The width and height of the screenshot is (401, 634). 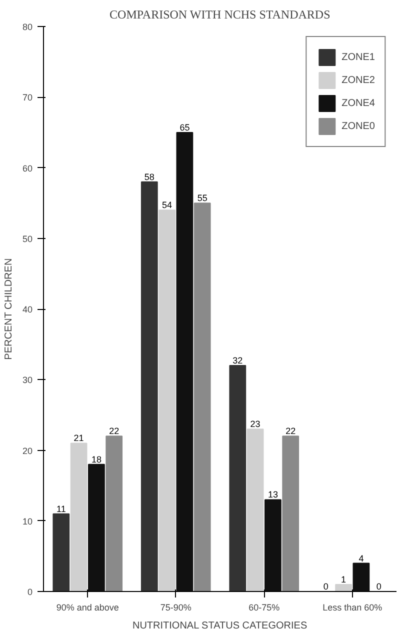 What do you see at coordinates (361, 558) in the screenshot?
I see `data-label: 4` at bounding box center [361, 558].